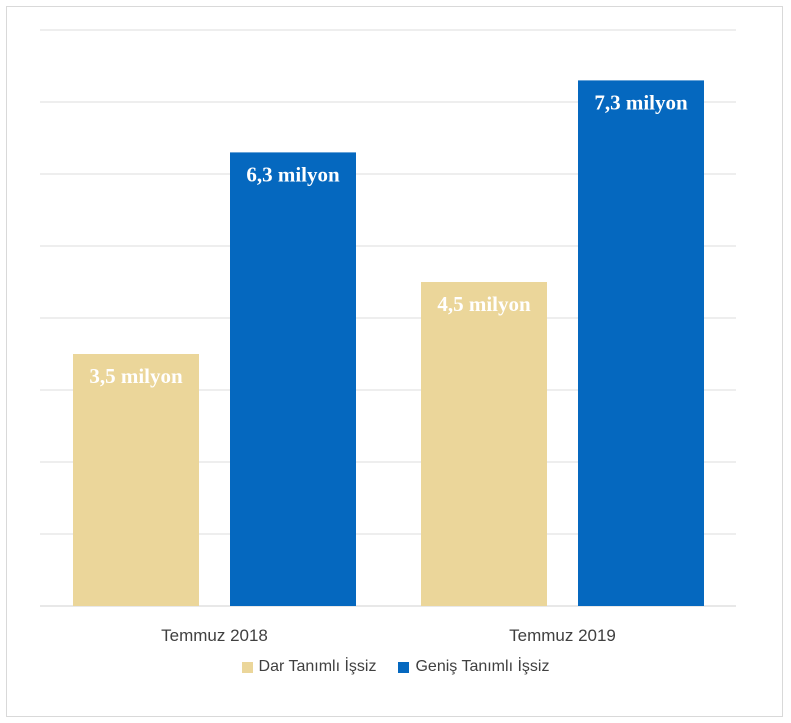  What do you see at coordinates (641, 102) in the screenshot?
I see `data-label: 7,3 milyon` at bounding box center [641, 102].